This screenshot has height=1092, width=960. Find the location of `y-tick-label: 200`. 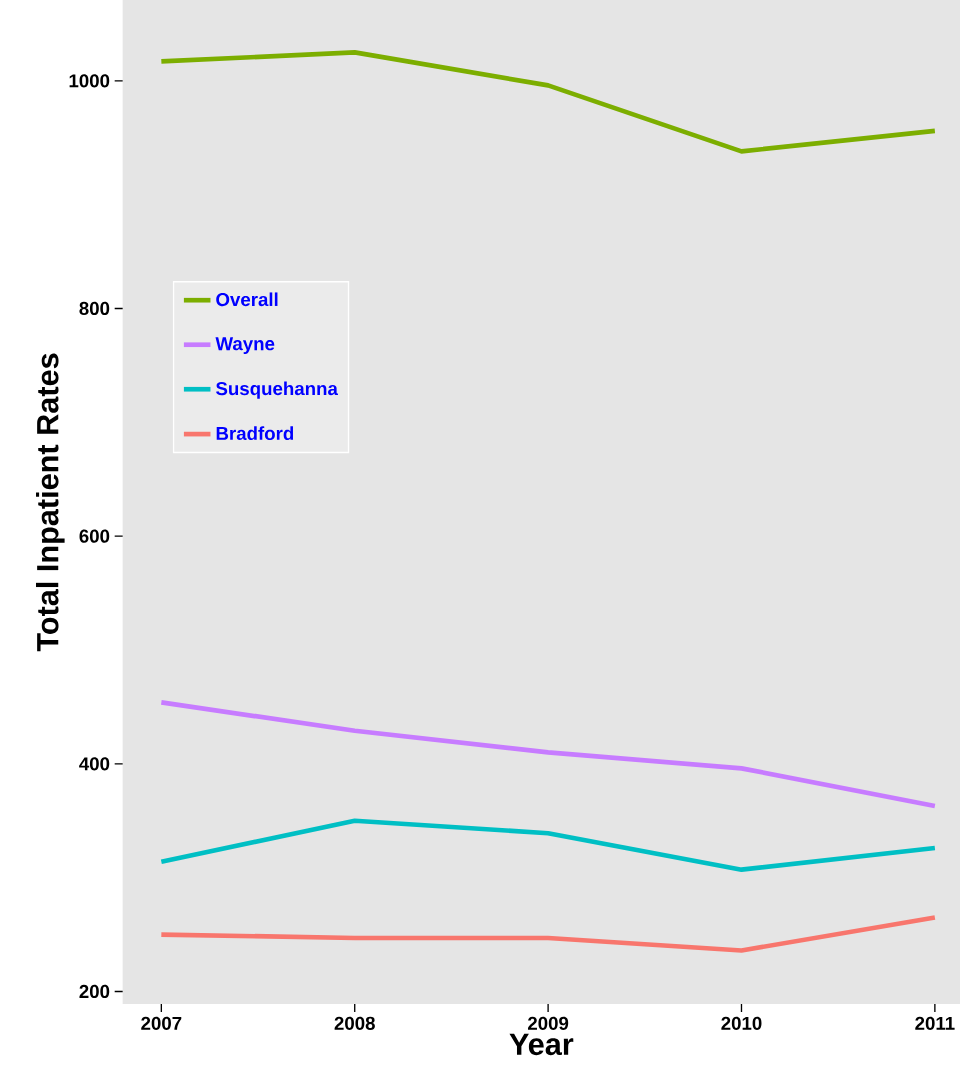

y-tick-label: 200 is located at coordinates (94, 991).